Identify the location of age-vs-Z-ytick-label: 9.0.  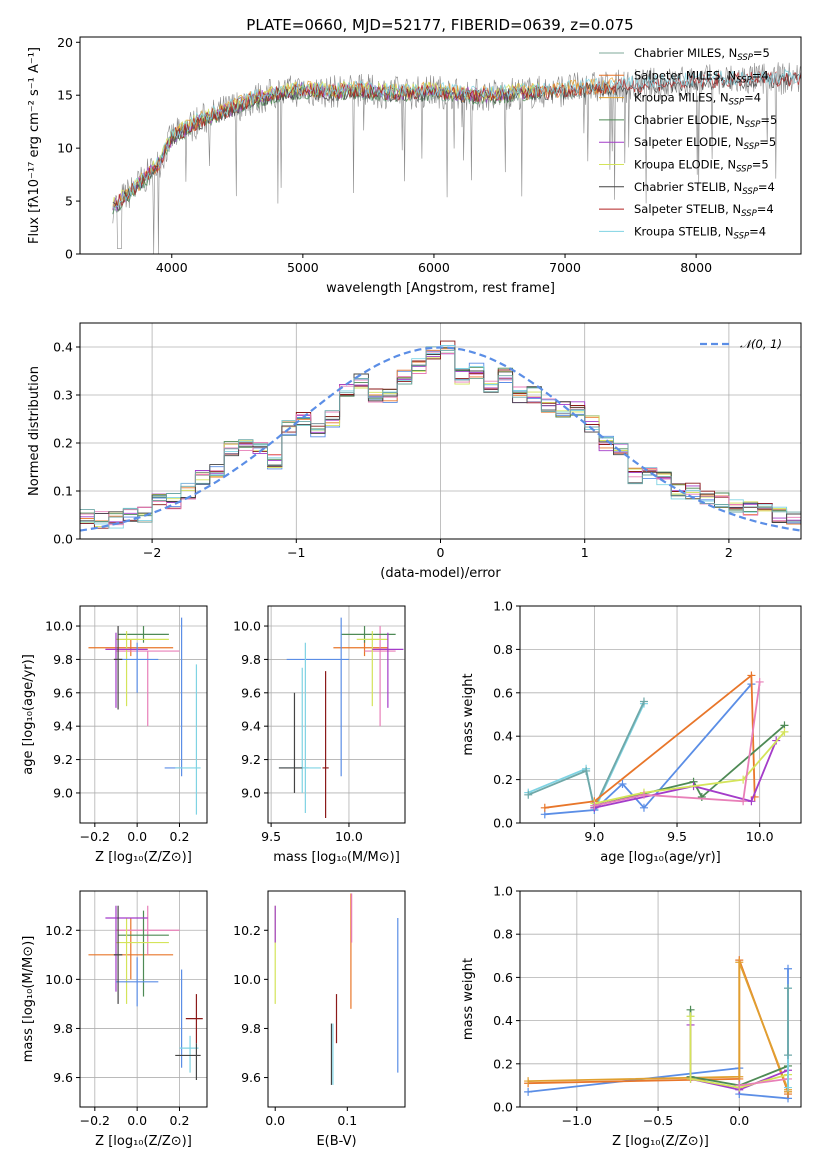
(63, 792).